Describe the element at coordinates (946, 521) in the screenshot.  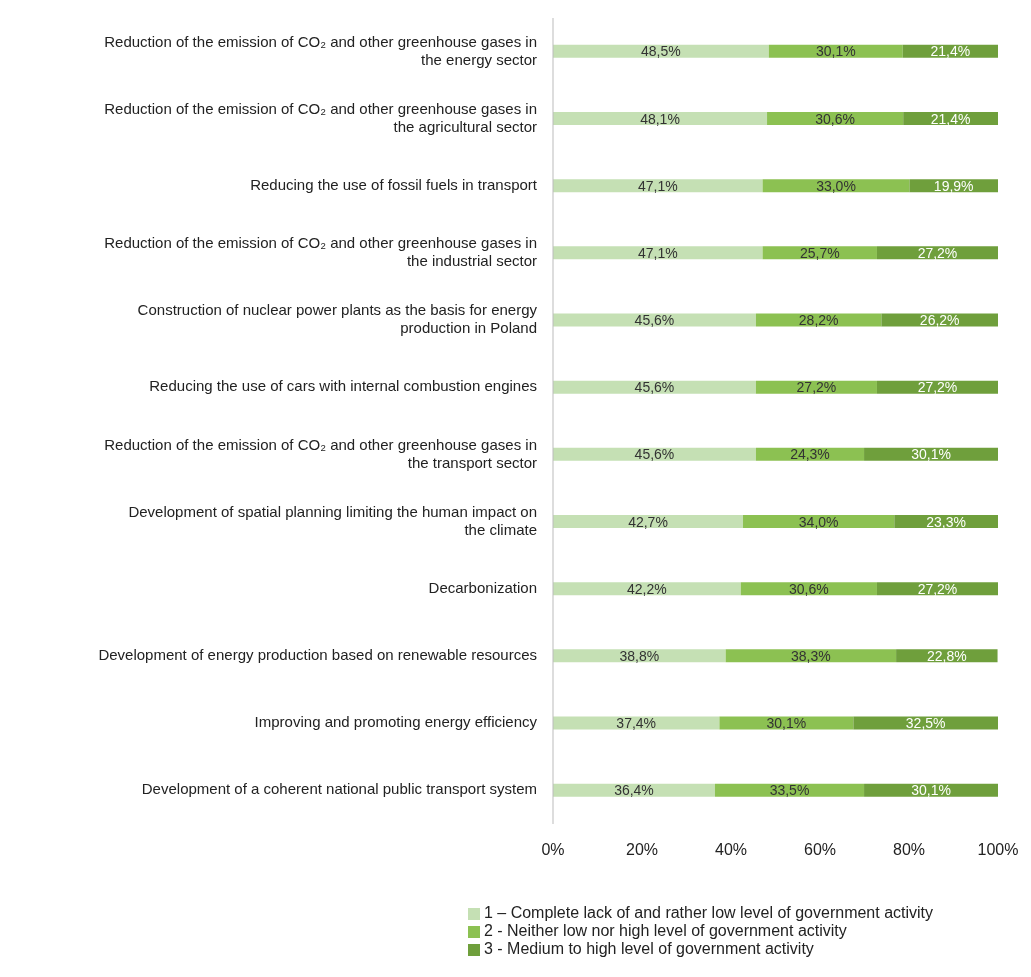
I see `data-label: 23,3%` at that location.